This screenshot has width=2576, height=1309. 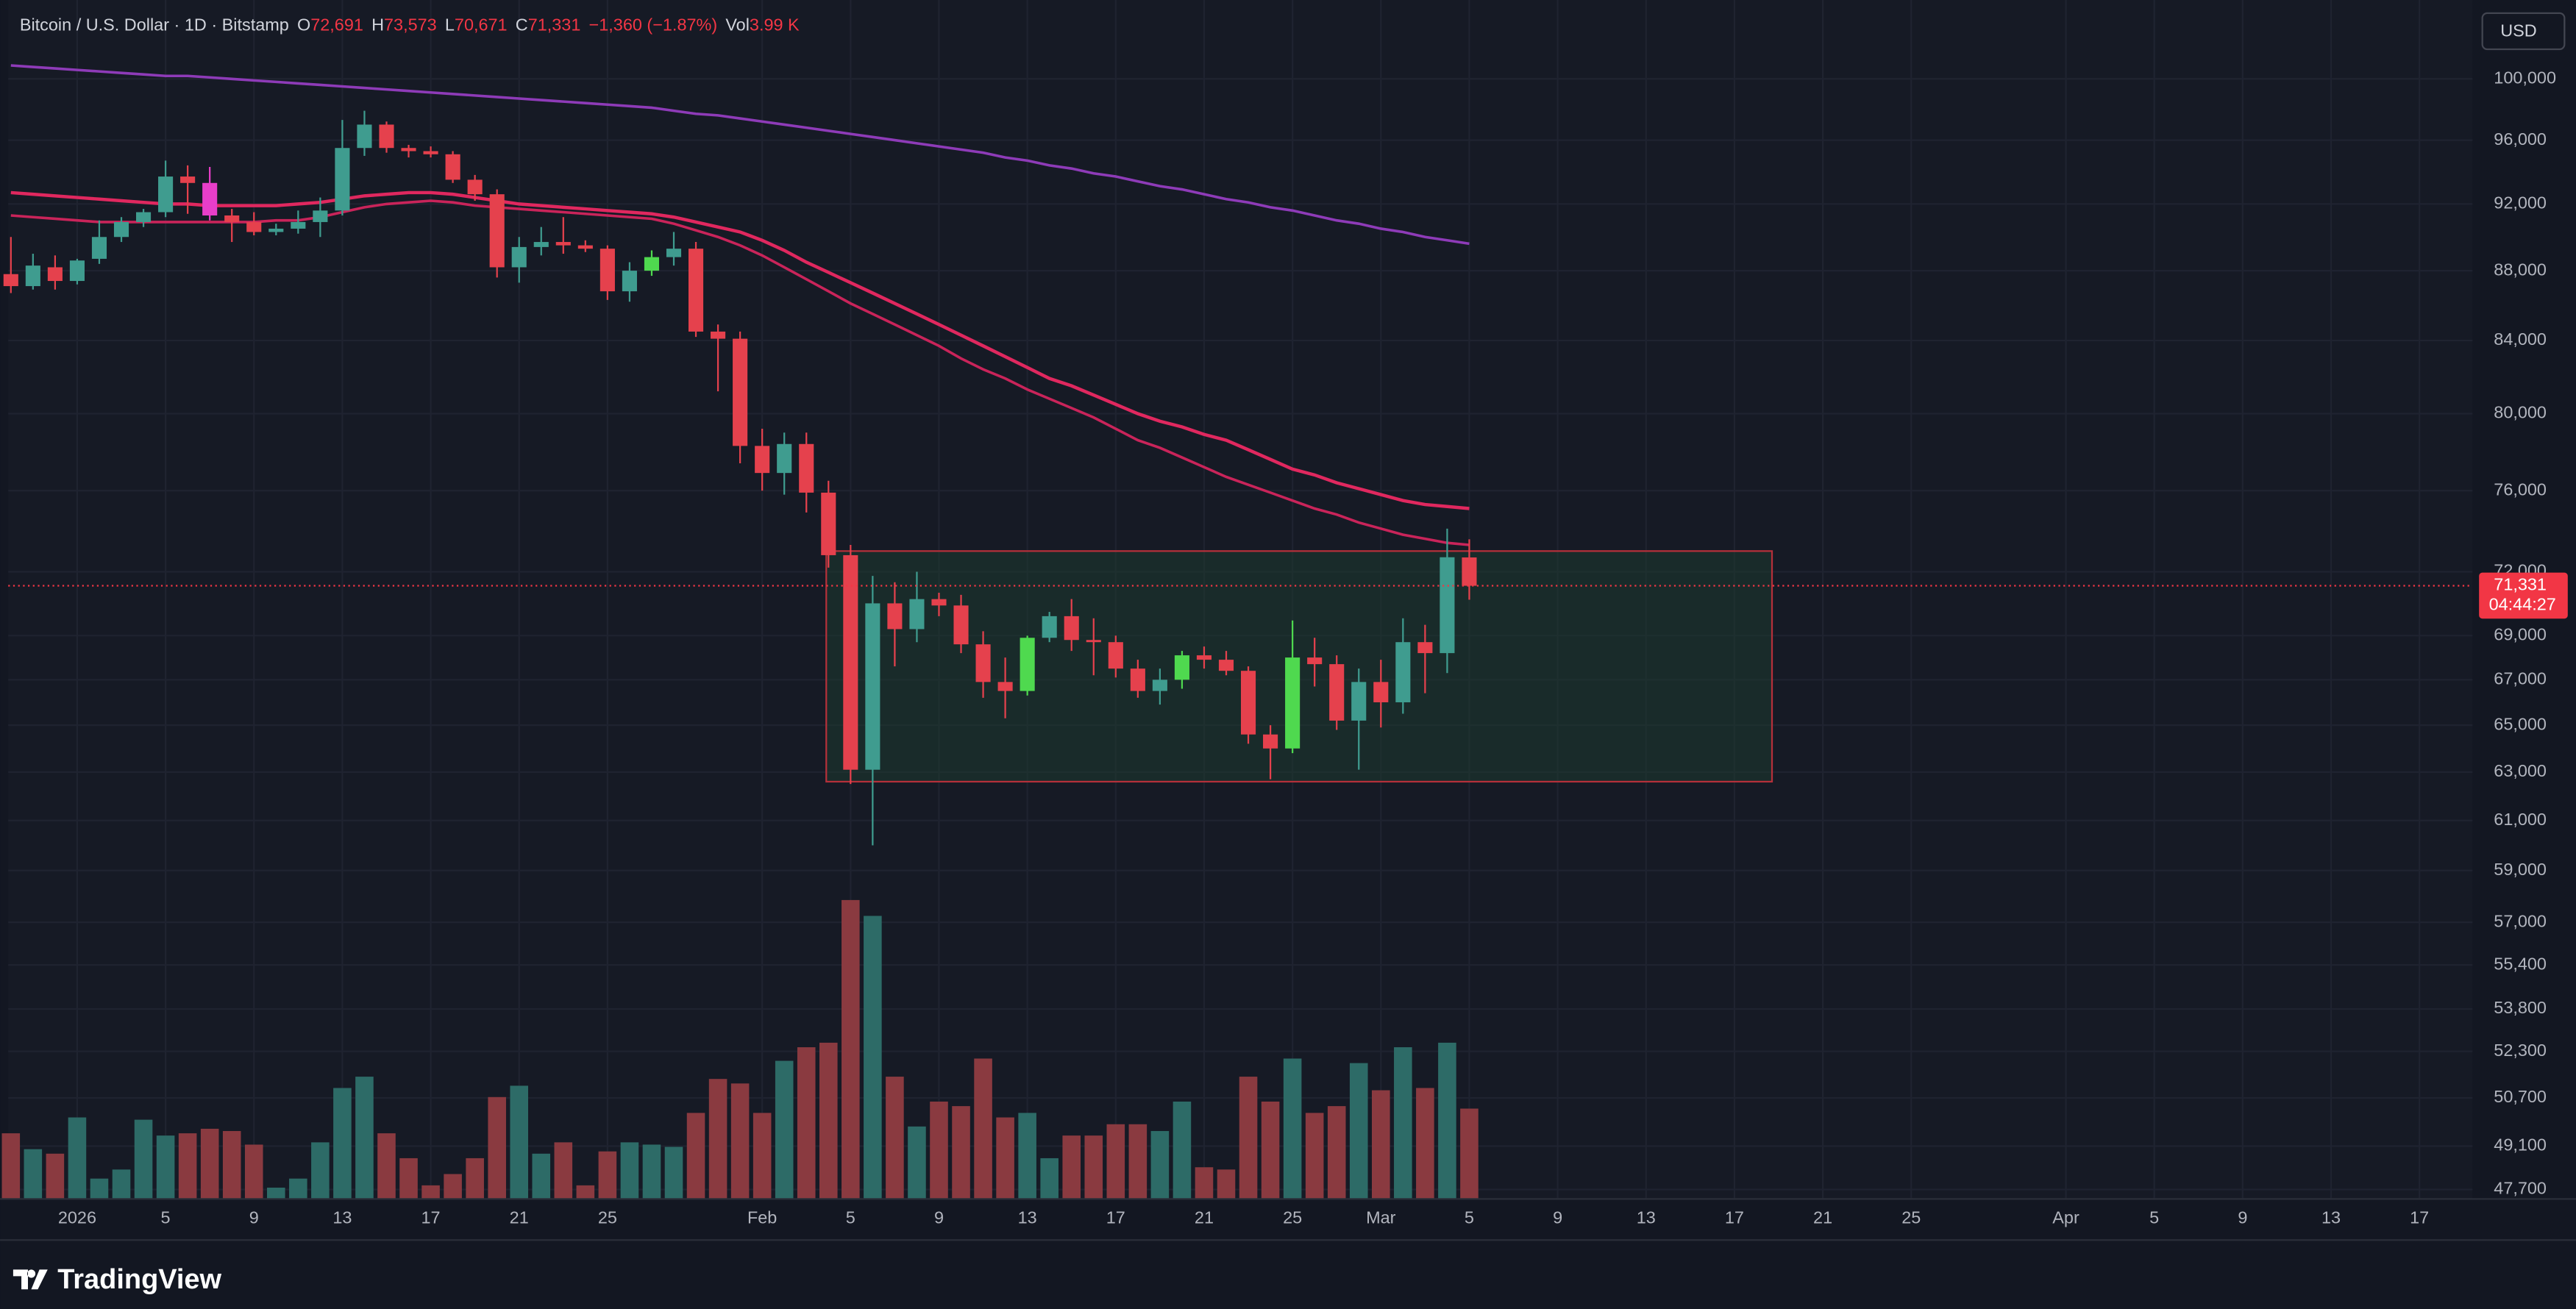 What do you see at coordinates (139, 1280) in the screenshot?
I see `brand-name: TradingView` at bounding box center [139, 1280].